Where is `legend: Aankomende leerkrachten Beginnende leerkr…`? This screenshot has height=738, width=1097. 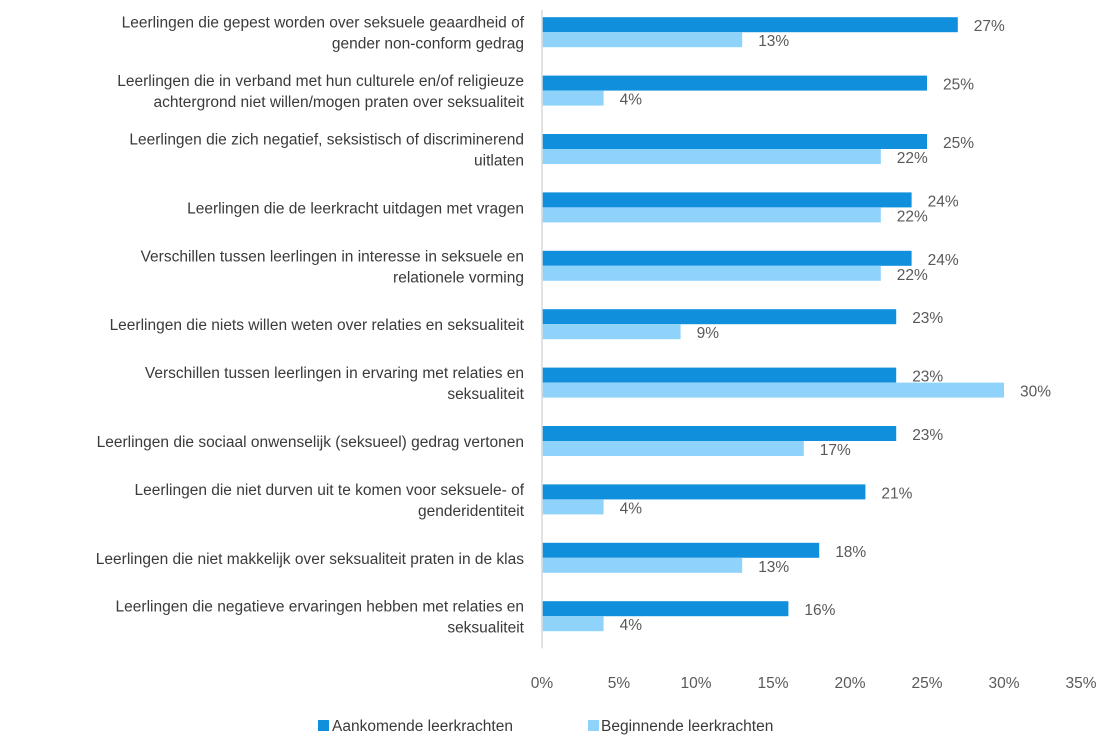 legend: Aankomende leerkrachten Beginnende leerkr… is located at coordinates (545, 726).